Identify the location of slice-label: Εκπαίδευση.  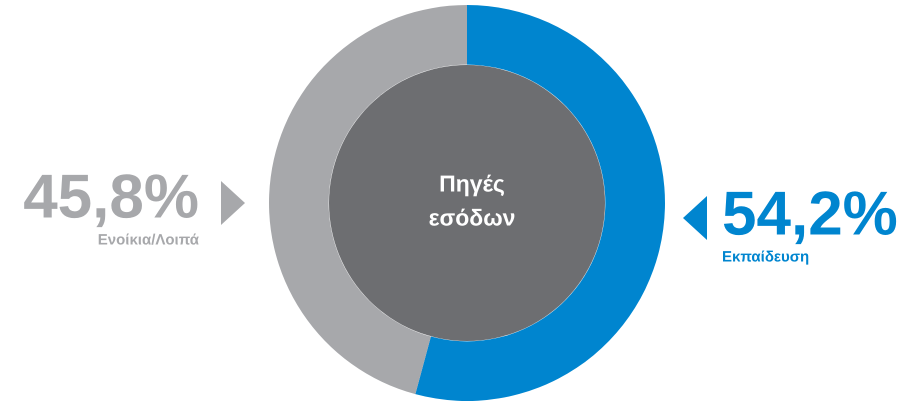
(766, 257).